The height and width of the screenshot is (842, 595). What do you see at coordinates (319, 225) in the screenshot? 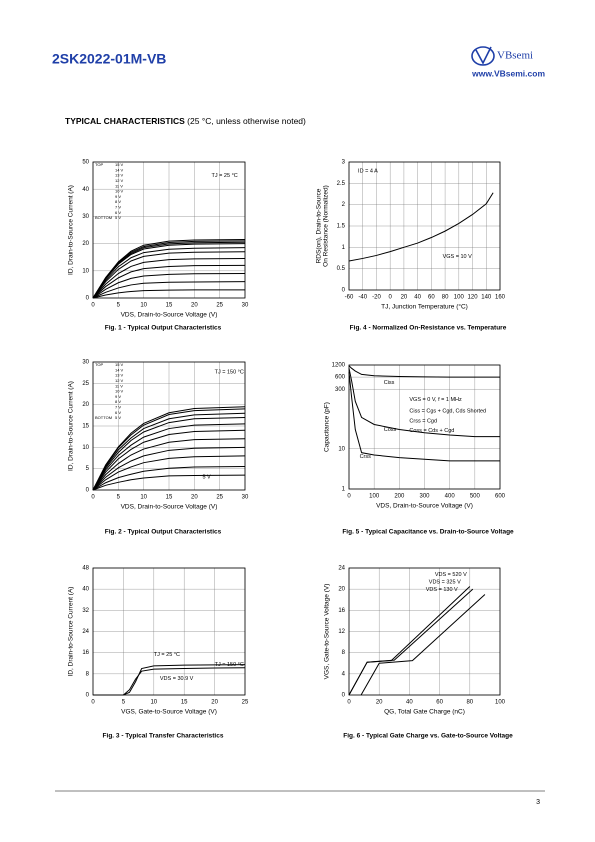
I see `y-axis-label: RDS(on), Drain-to-Source` at bounding box center [319, 225].